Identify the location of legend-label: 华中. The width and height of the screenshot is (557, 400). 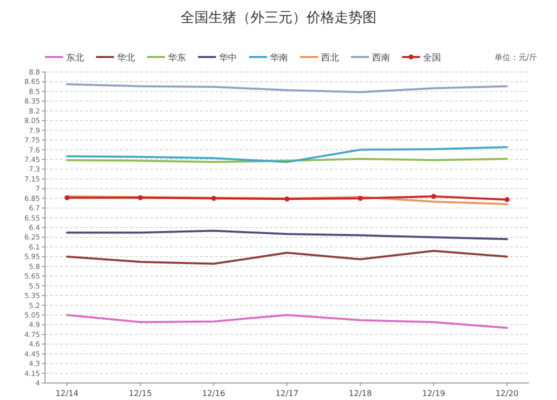
(228, 58).